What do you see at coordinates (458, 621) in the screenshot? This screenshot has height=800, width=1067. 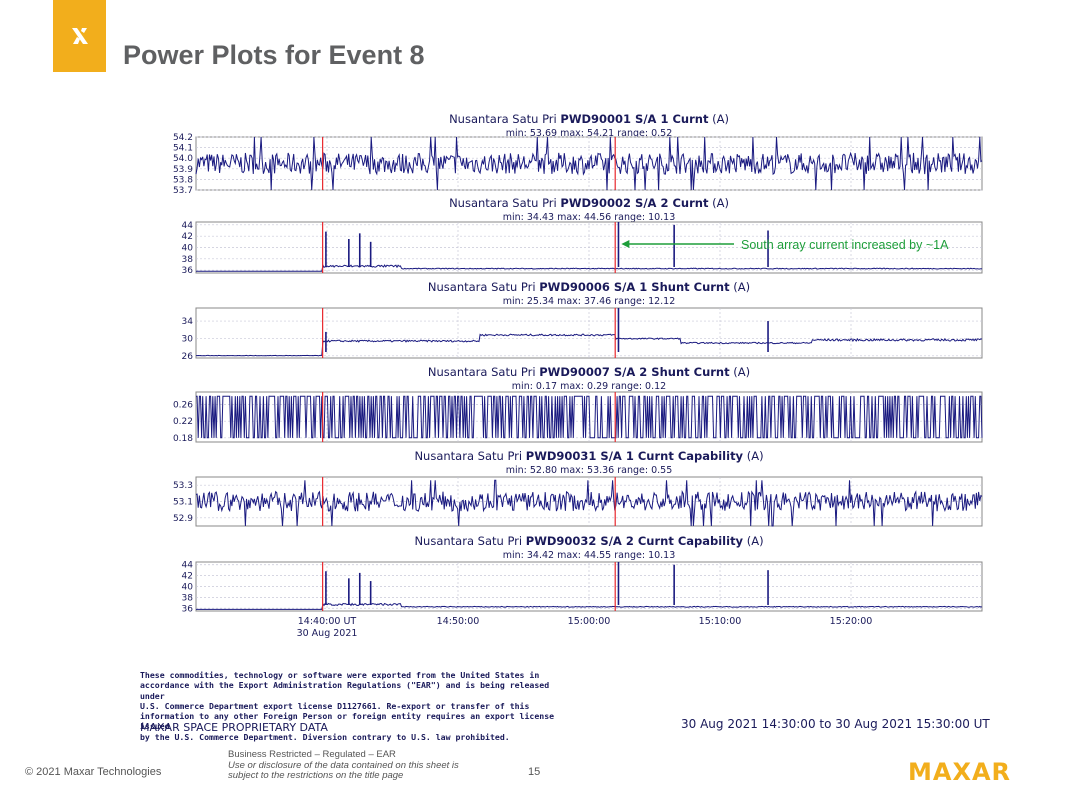 I see `x-tick-label: 14:50:00` at bounding box center [458, 621].